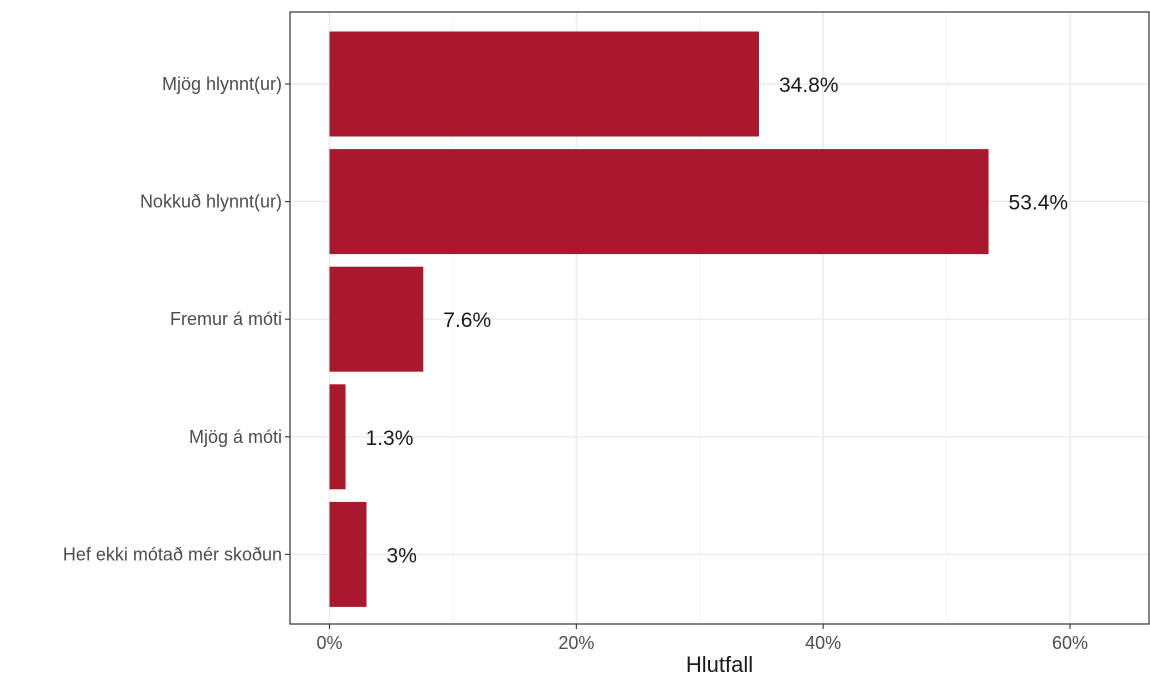 The height and width of the screenshot is (681, 1150). I want to click on x-axis-title: Hlutfall, so click(719, 664).